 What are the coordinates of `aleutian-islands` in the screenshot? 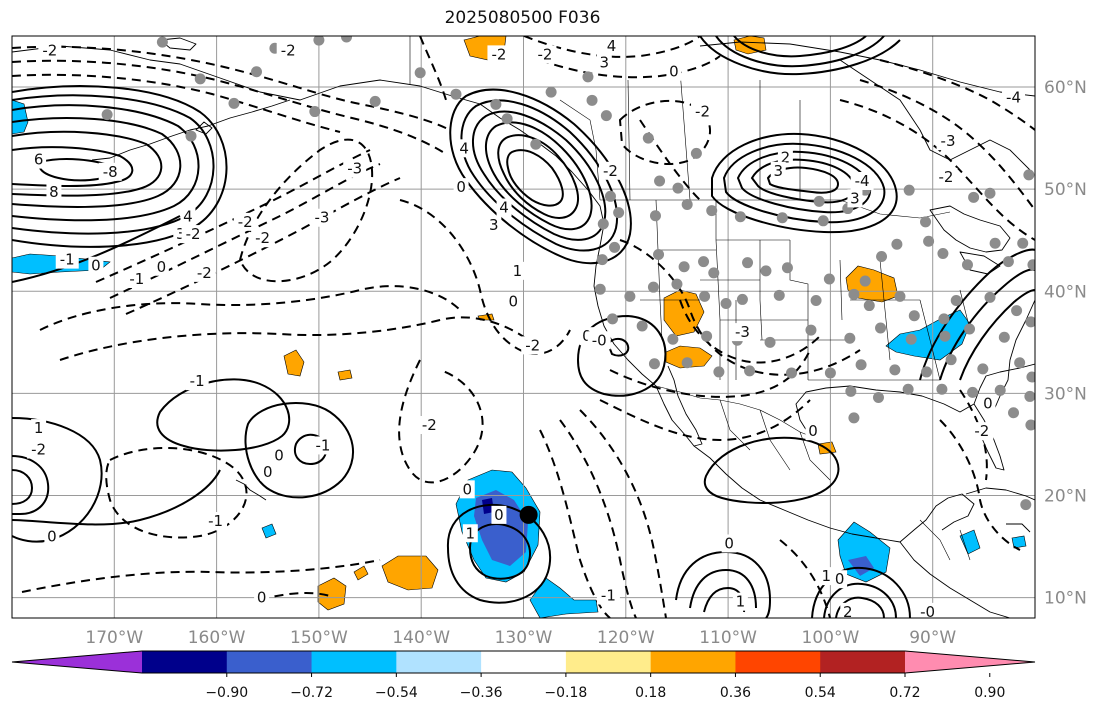 It's located at (191, 130).